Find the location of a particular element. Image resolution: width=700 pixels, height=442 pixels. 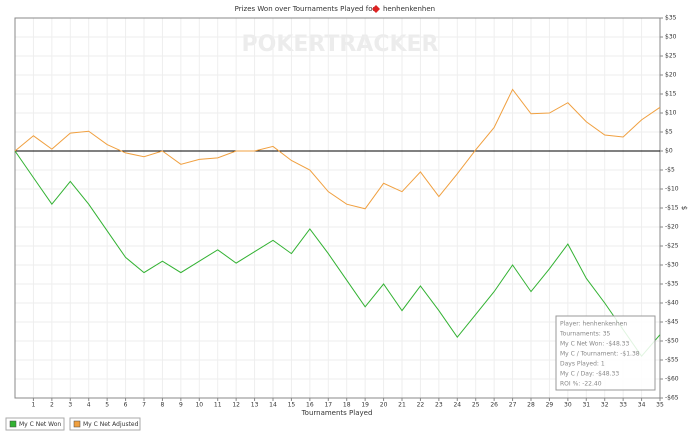

x-tick-label: 6 is located at coordinates (126, 405).